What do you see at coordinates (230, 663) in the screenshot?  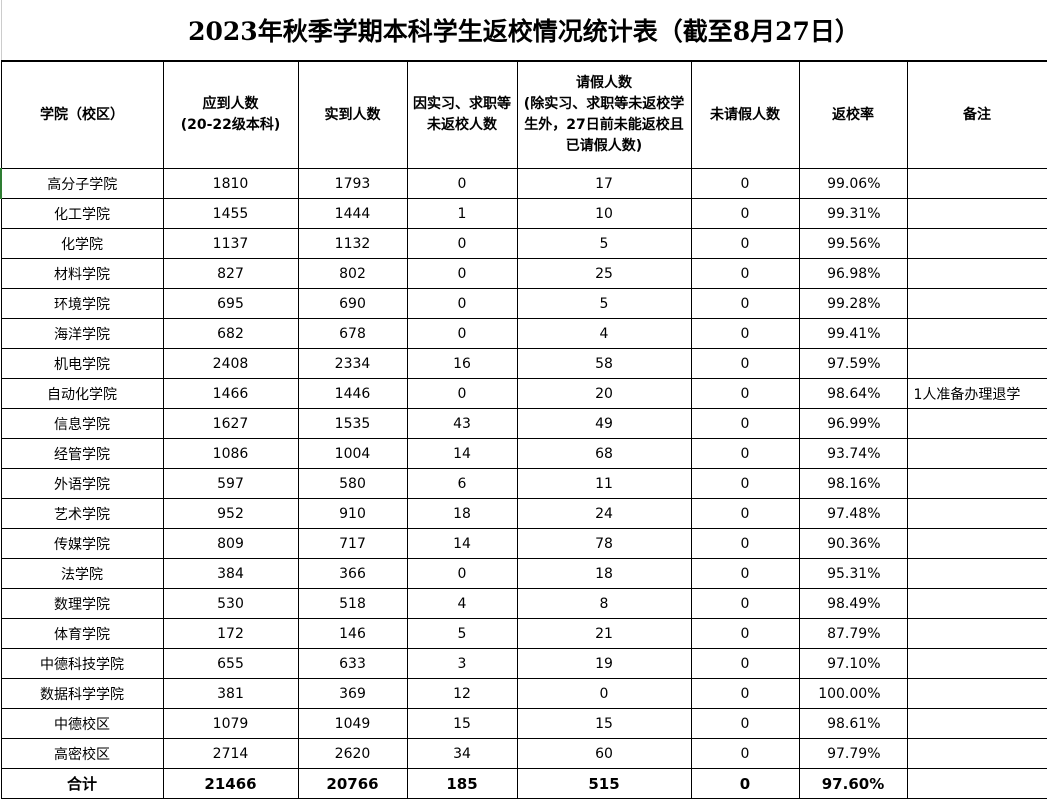 I see `cell-col-expected: 655` at bounding box center [230, 663].